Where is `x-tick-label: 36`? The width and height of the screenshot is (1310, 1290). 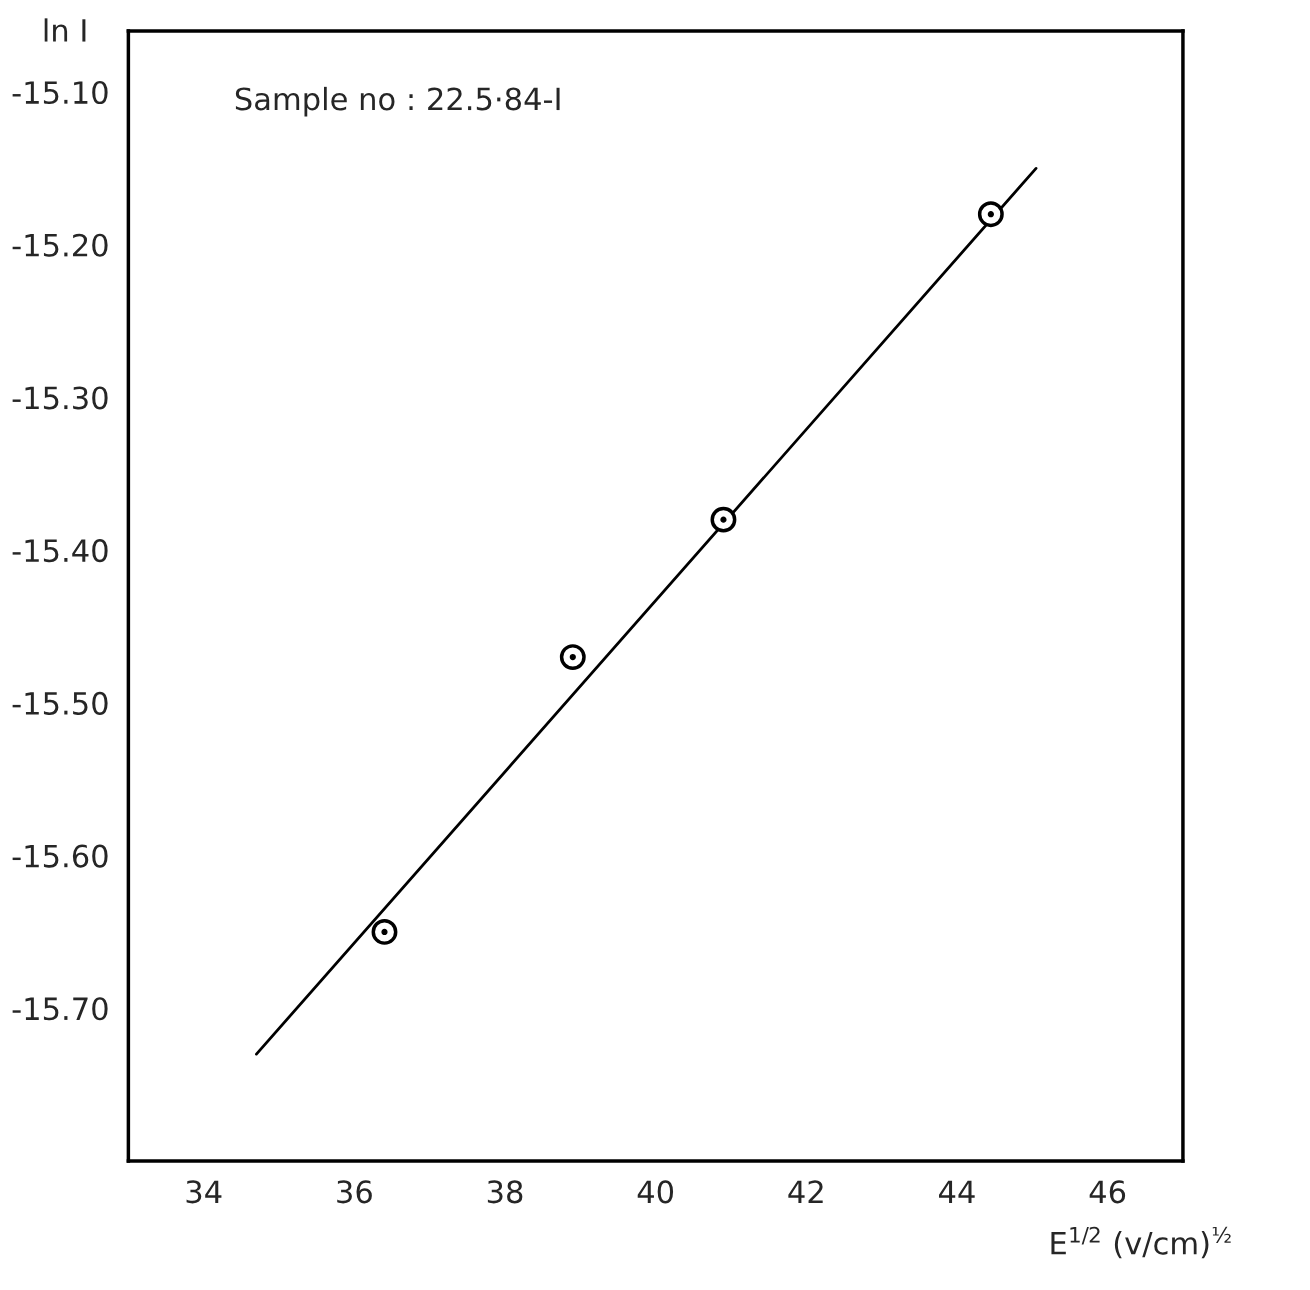
x-tick-label: 36 is located at coordinates (354, 1192).